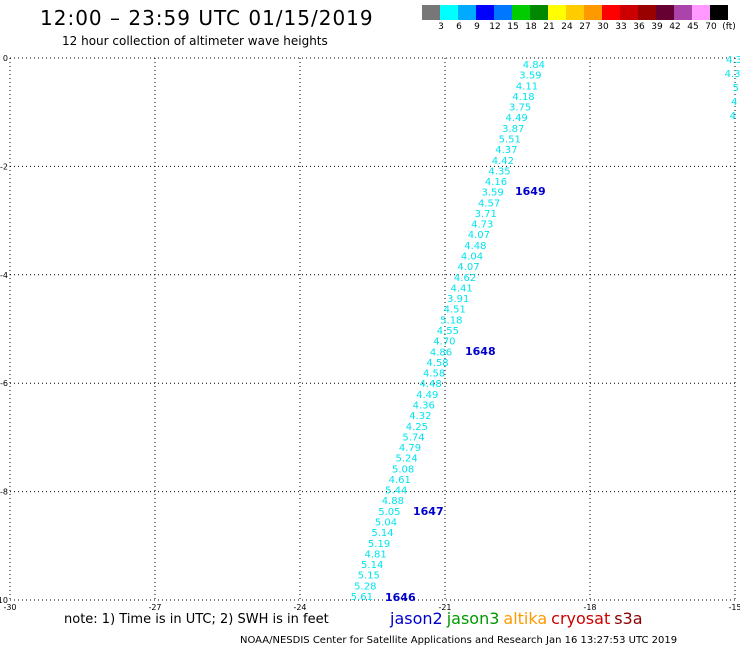 Image resolution: width=740 pixels, height=650 pixels. What do you see at coordinates (406, 459) in the screenshot?
I see `swh-value: 5.24` at bounding box center [406, 459].